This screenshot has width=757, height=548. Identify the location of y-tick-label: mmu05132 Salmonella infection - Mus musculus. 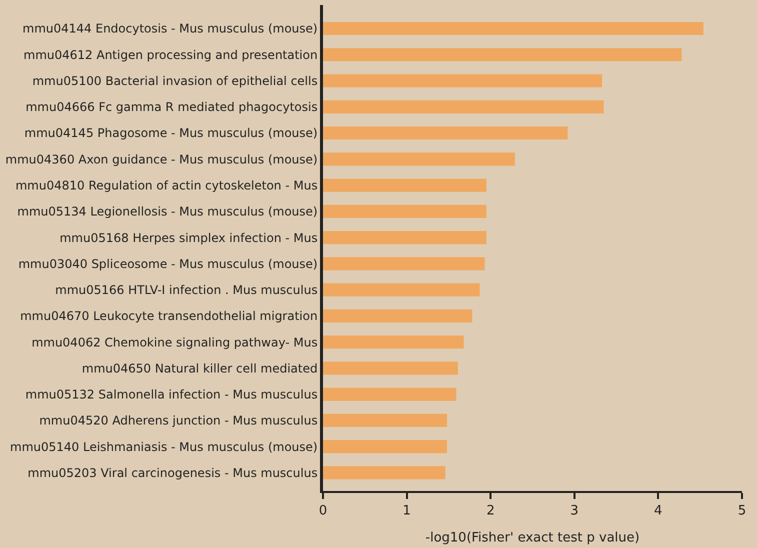
(171, 395).